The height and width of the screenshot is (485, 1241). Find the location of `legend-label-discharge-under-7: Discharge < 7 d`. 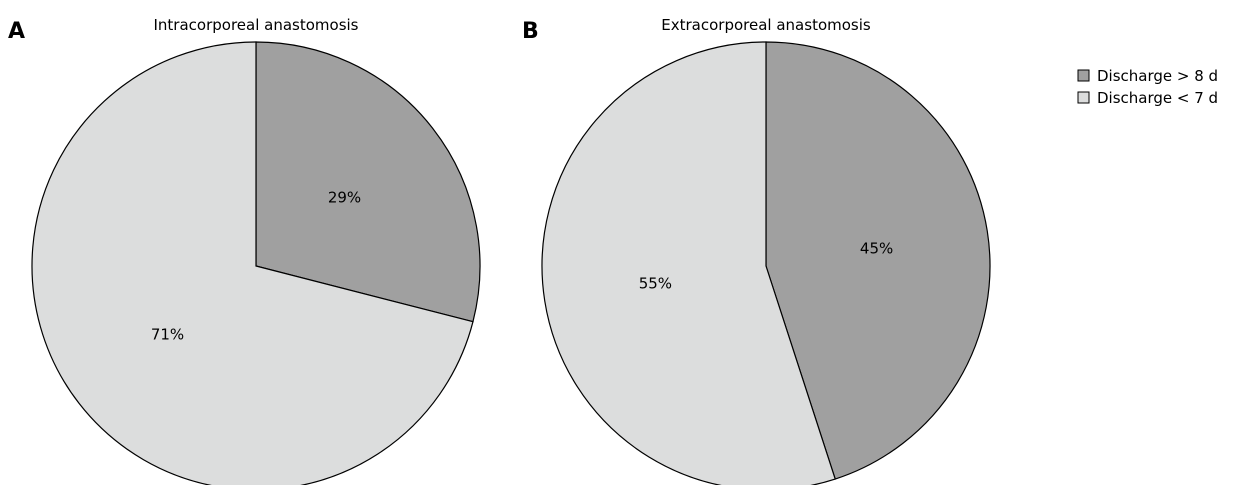

legend-label-discharge-under-7: Discharge < 7 d is located at coordinates (1157, 98).